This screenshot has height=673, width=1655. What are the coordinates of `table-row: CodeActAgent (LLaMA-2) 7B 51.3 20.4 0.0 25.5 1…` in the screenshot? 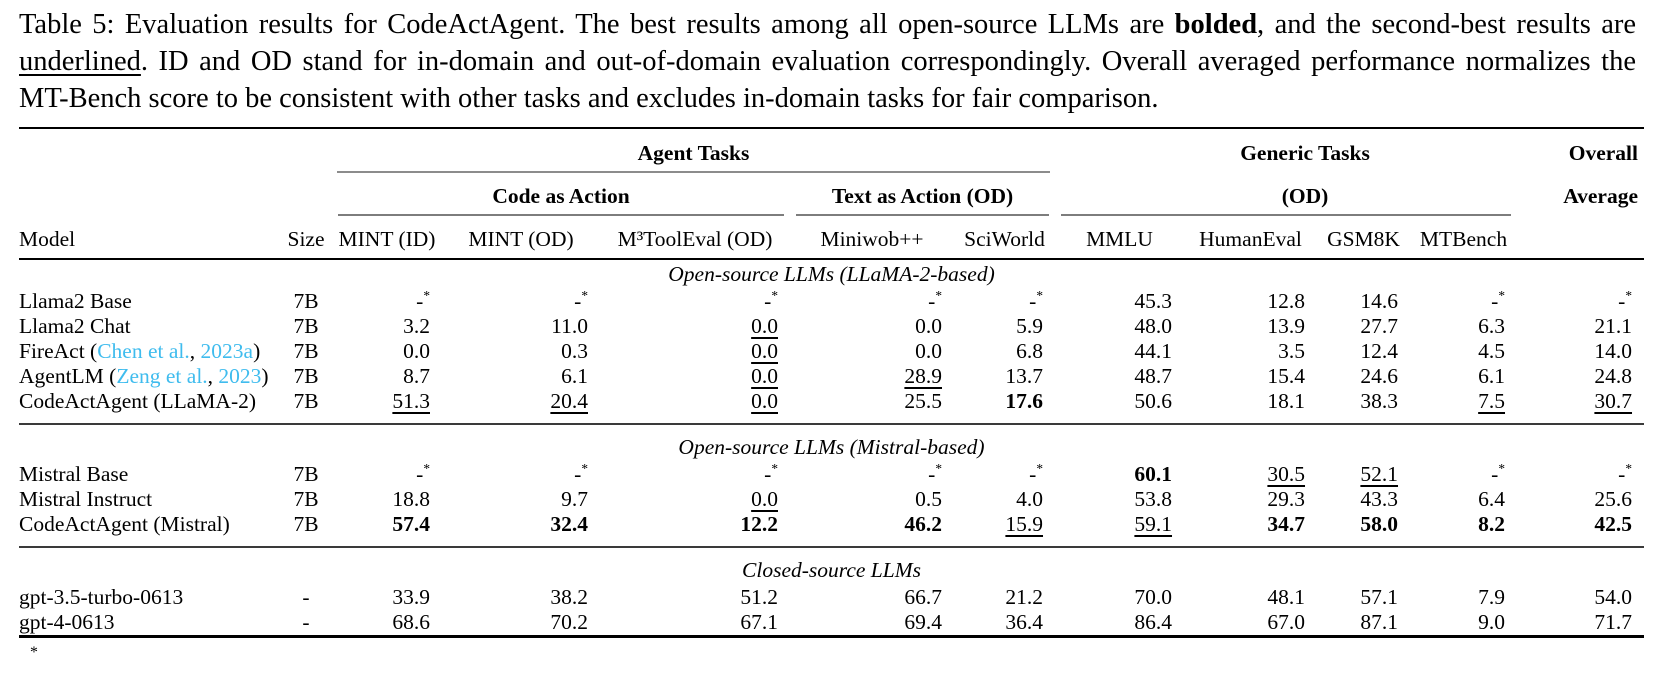 It's located at (831, 406).